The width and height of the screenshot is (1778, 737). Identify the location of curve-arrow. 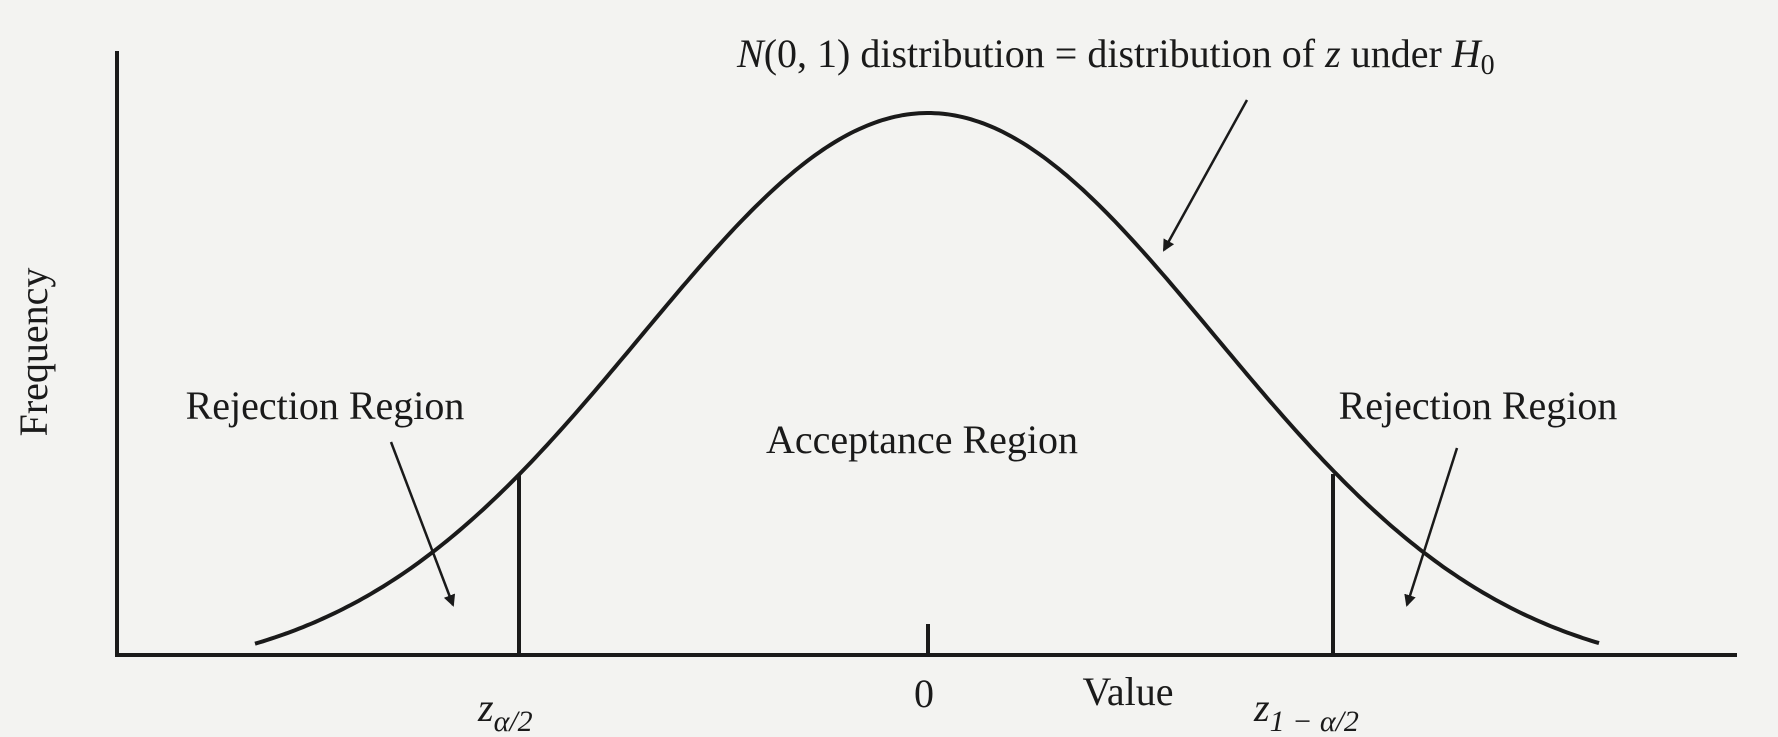
(1205, 175).